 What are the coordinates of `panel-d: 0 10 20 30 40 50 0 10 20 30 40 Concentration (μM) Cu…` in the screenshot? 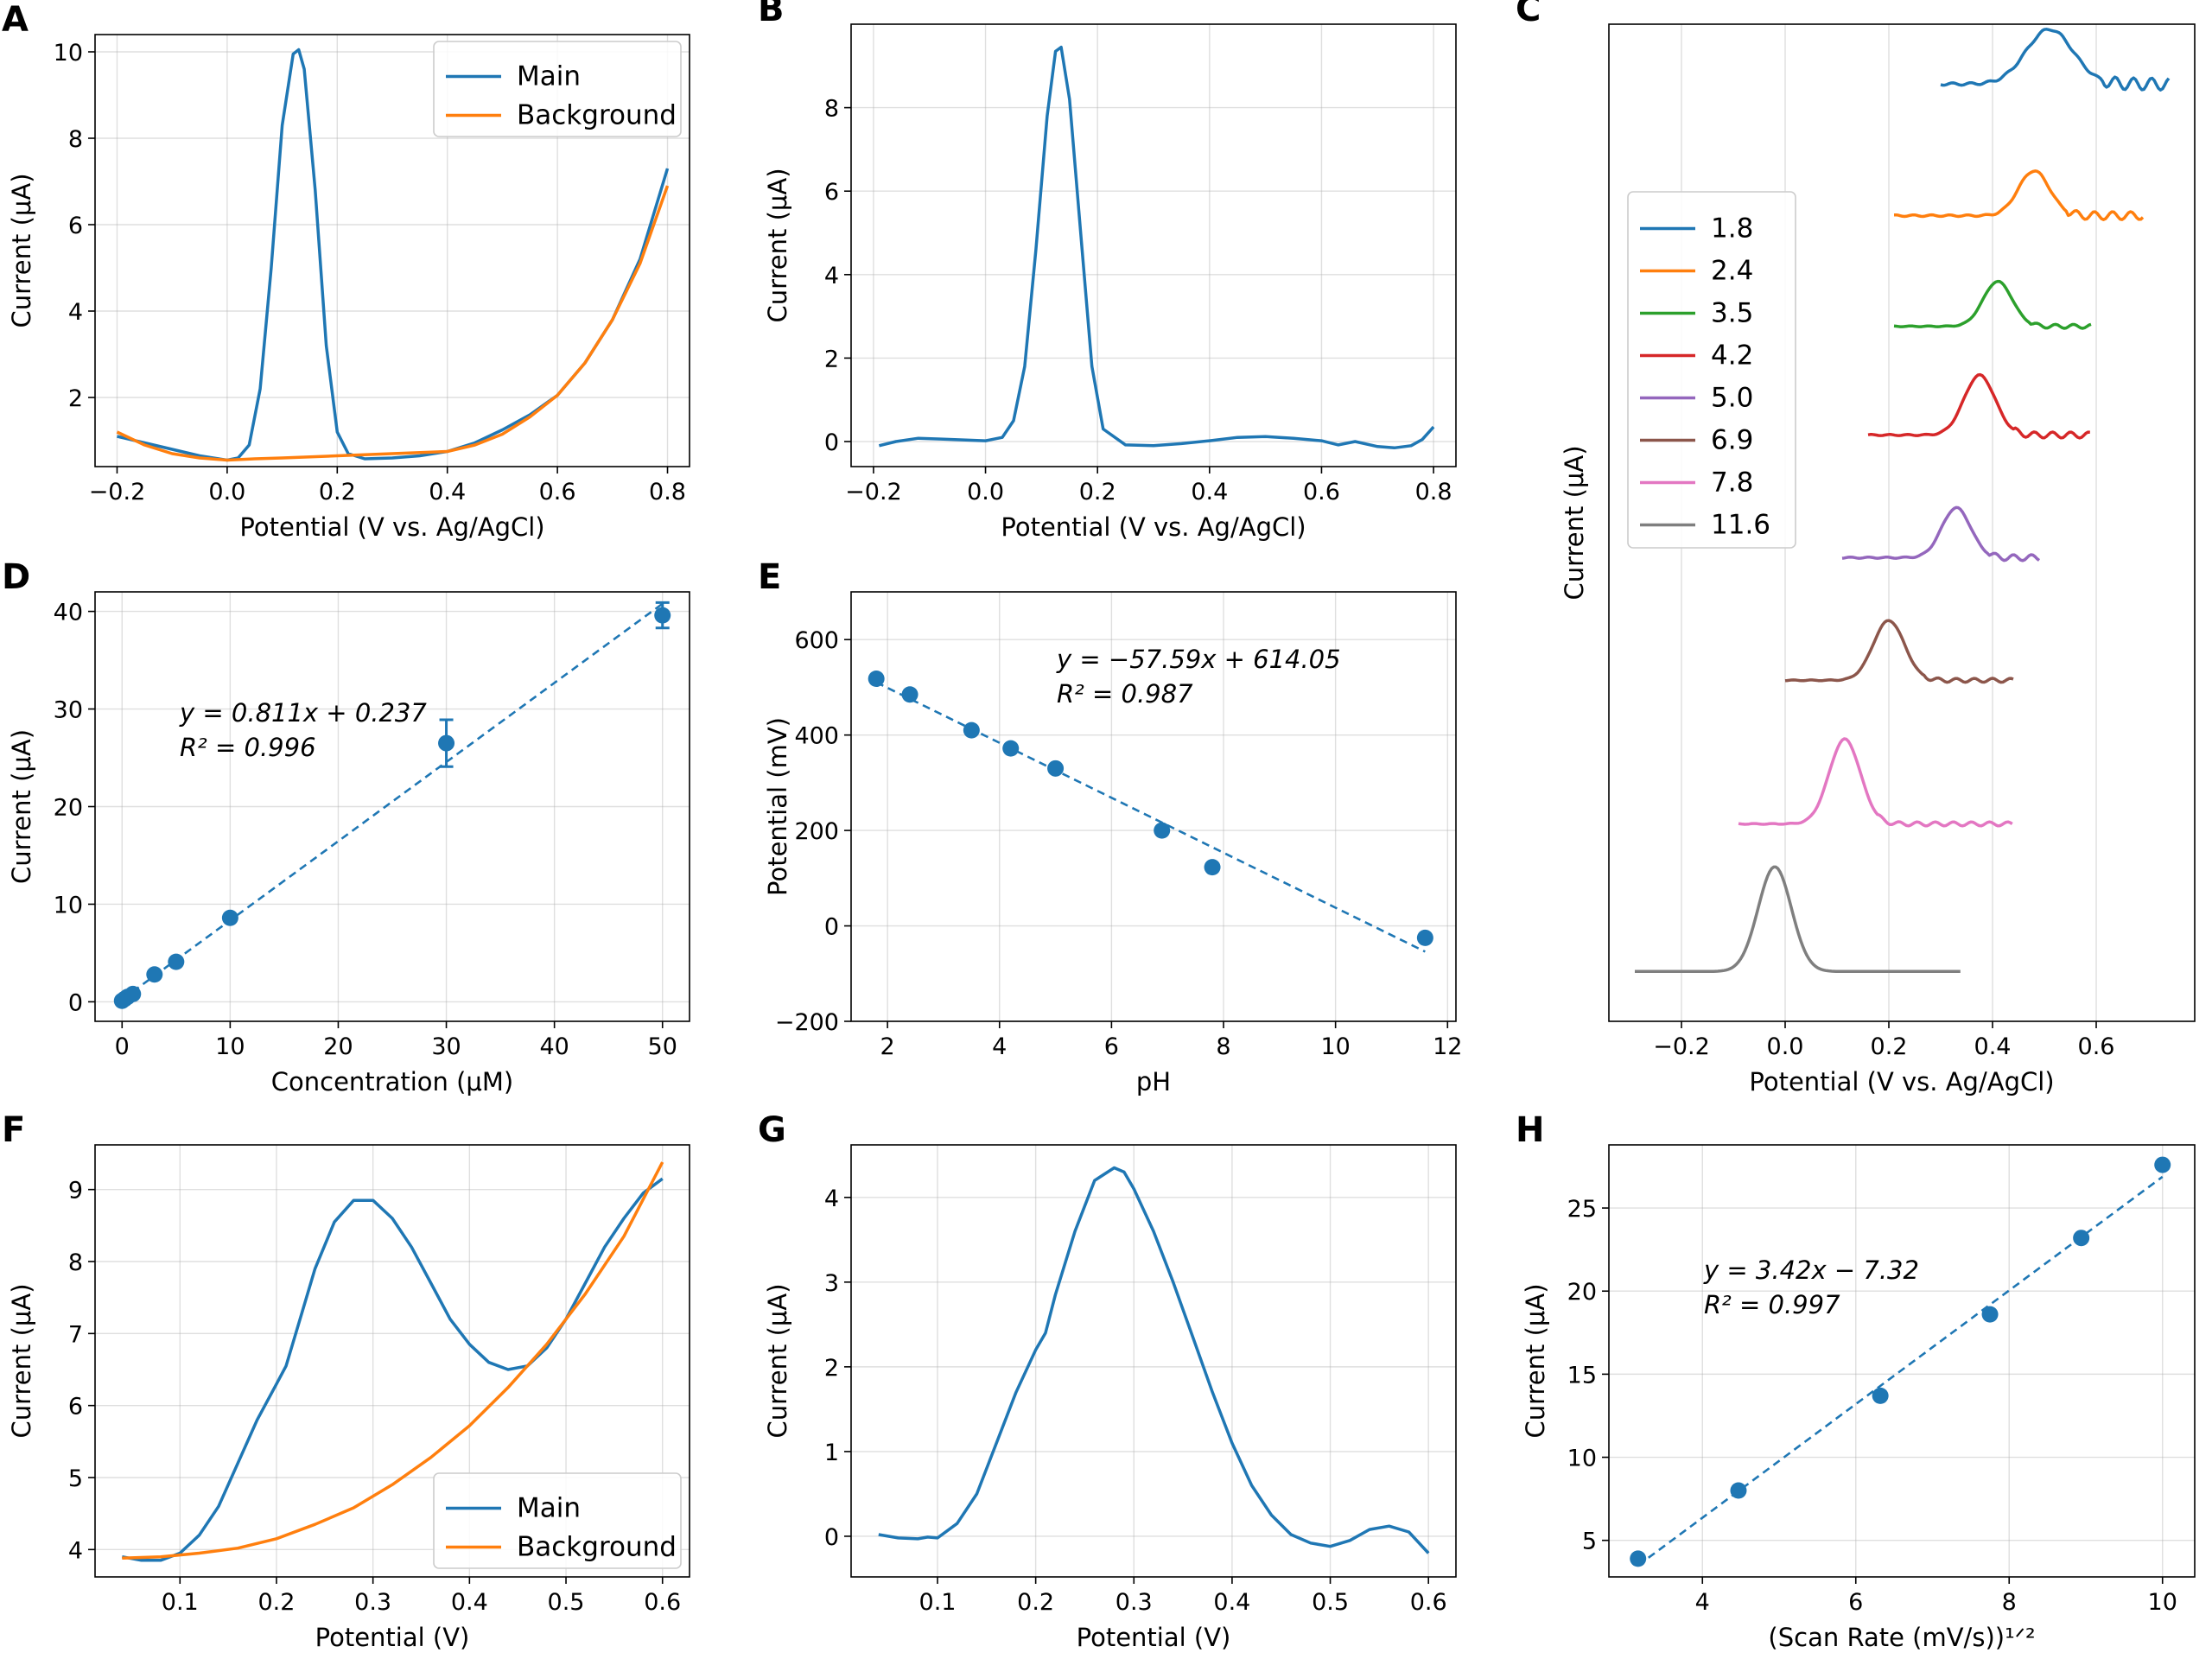 It's located at (346, 826).